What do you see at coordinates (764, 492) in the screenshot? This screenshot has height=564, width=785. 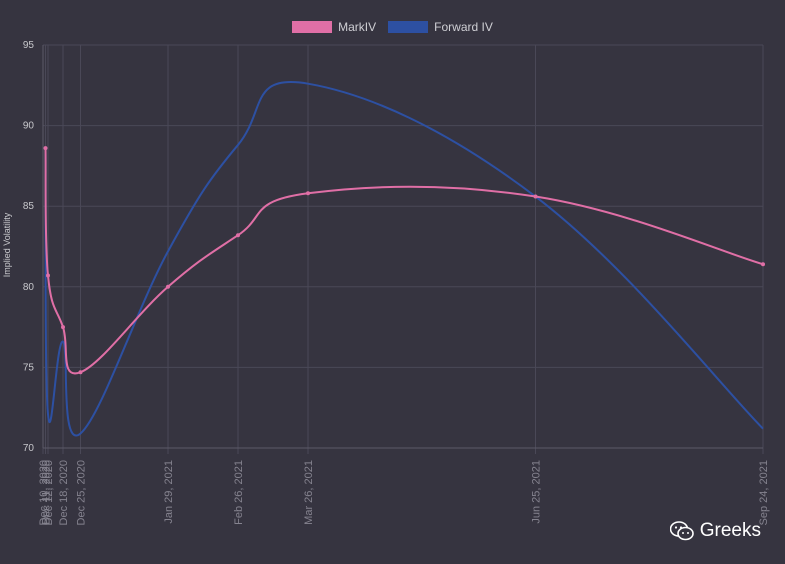 I see `x-tick-label: Sep 24, 2021` at bounding box center [764, 492].